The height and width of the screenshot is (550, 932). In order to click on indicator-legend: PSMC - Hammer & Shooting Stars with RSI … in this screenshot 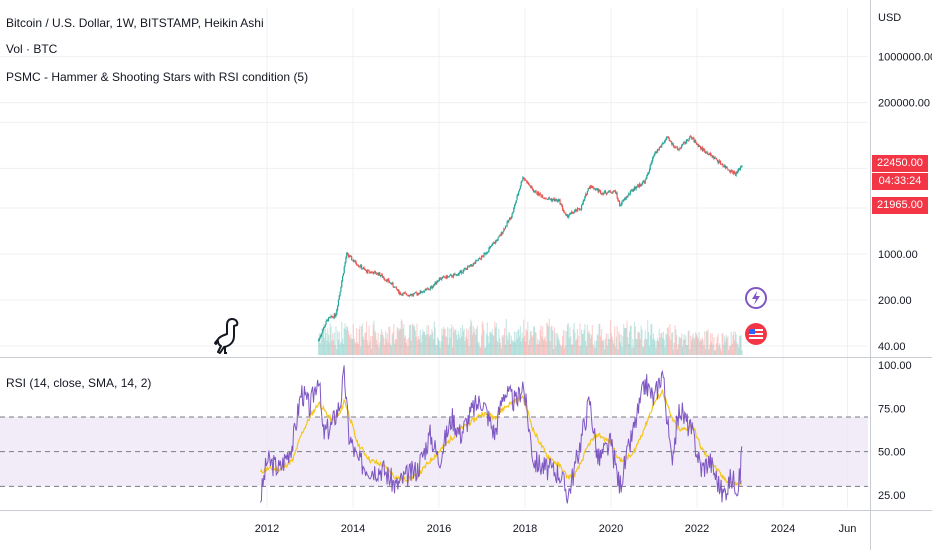, I will do `click(157, 77)`.